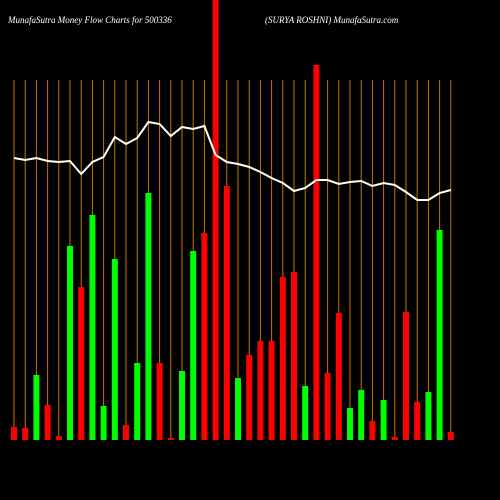  I want to click on chart-title: MunafaSutra Money Flow Charts for 500336, so click(89, 20).